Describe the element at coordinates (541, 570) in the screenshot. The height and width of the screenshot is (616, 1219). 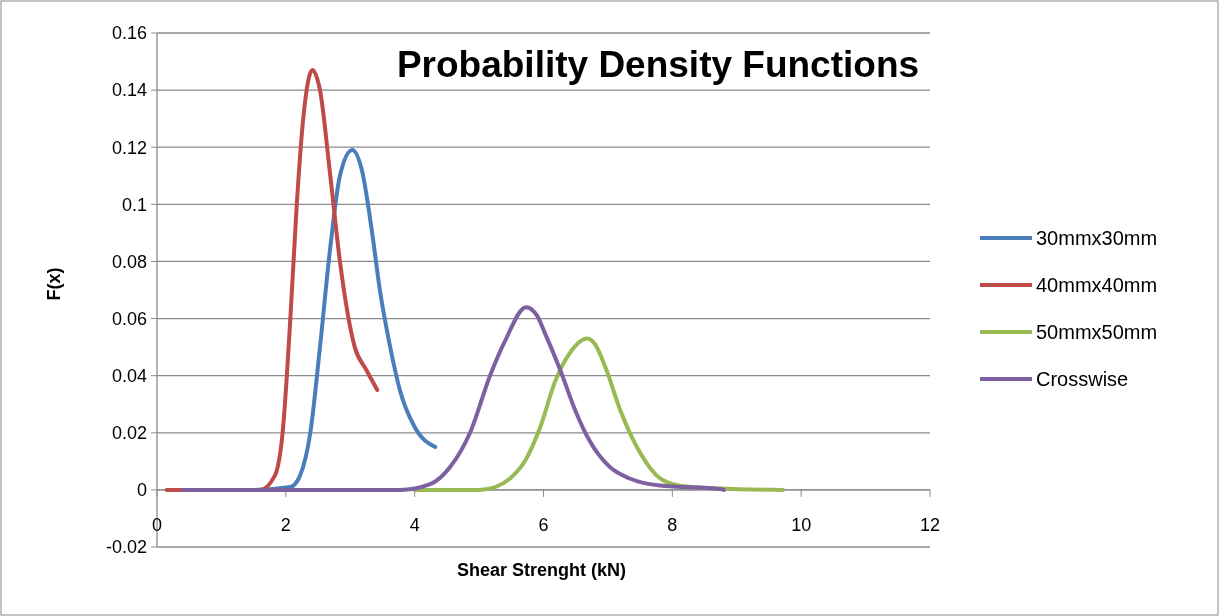
I see `x-axis-title: Shear Strenght (kN)` at that location.